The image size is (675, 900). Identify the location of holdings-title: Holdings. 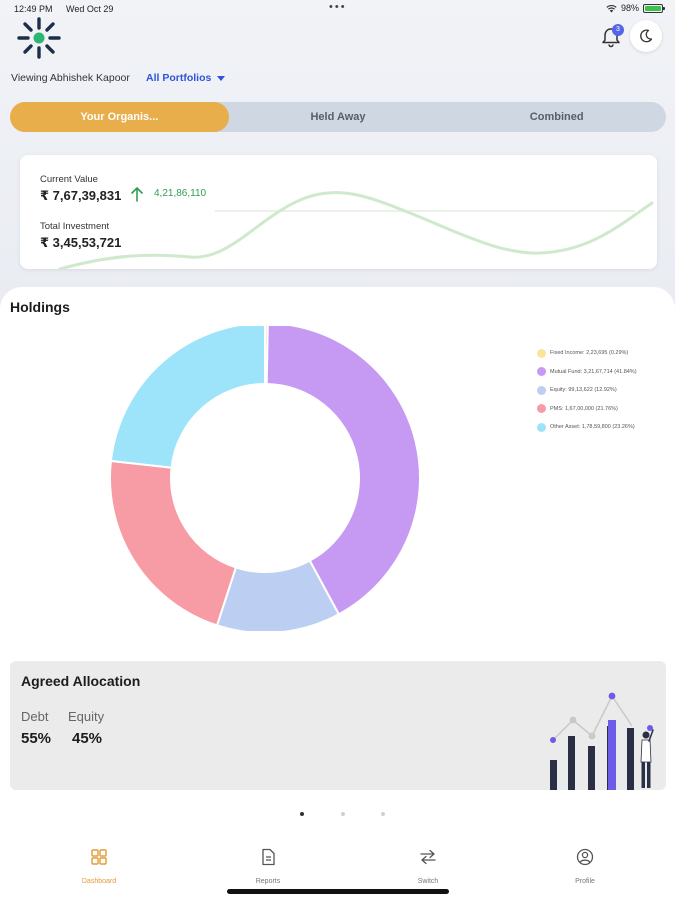
(40, 307).